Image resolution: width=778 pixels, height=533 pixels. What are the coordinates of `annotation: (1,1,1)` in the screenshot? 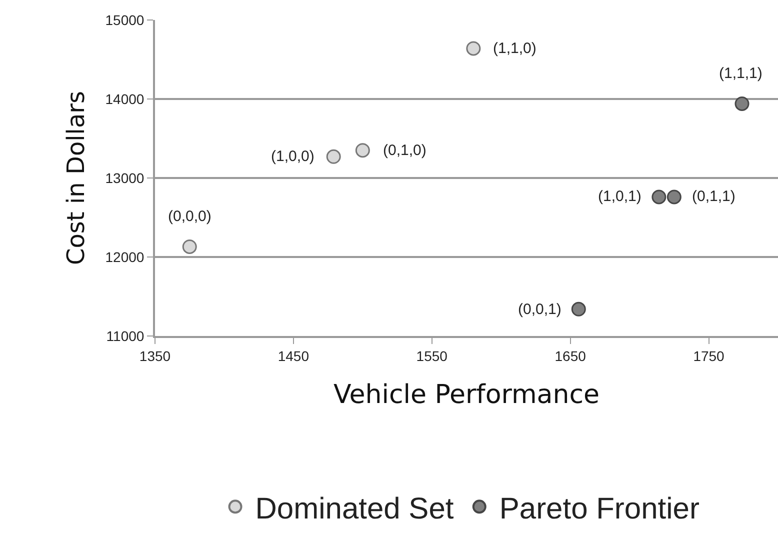 It's located at (740, 73).